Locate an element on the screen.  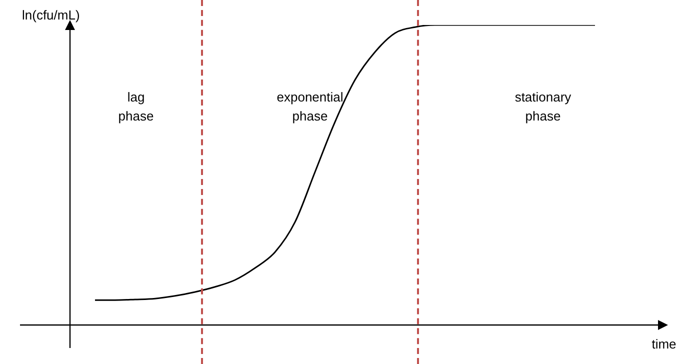
annotation: lag phase is located at coordinates (136, 107).